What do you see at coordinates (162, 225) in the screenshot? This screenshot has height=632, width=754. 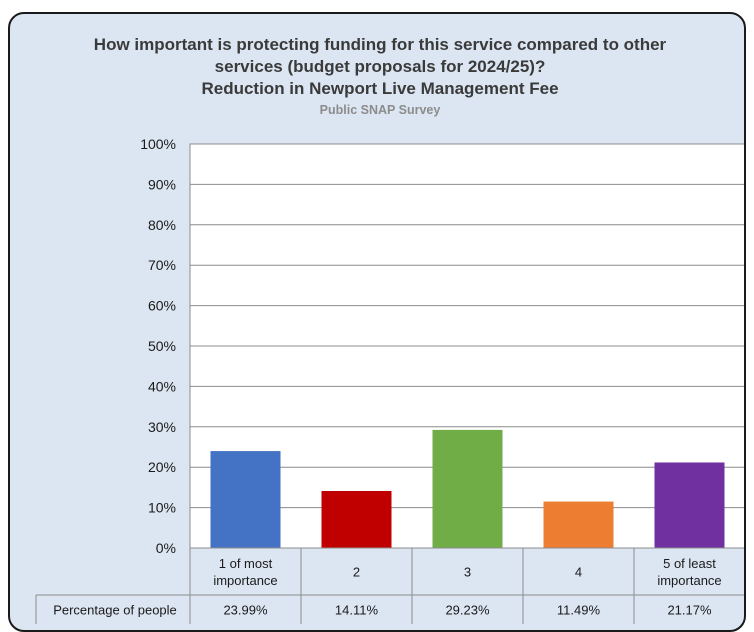 I see `y-tick-label: 80%` at bounding box center [162, 225].